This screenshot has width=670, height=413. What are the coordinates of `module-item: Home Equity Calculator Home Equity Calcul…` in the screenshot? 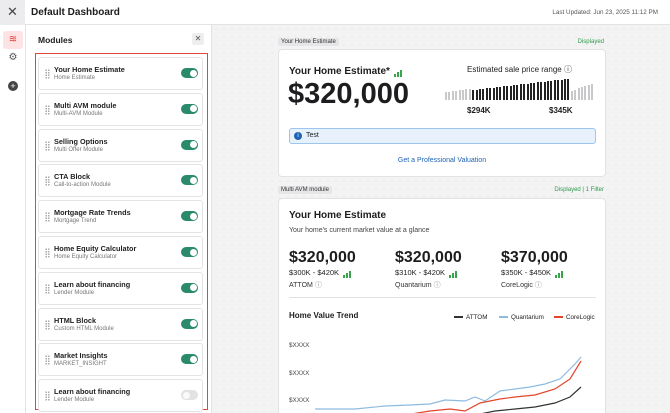 It's located at (120, 252).